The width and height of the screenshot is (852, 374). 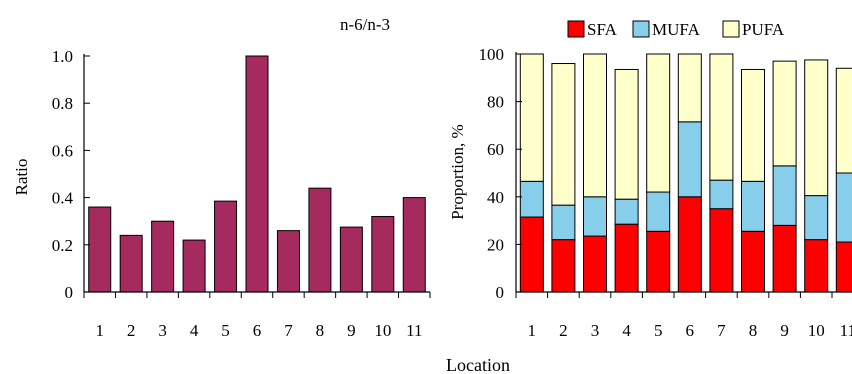 I want to click on ratio-x-tick-label: 3, so click(x=162, y=330).